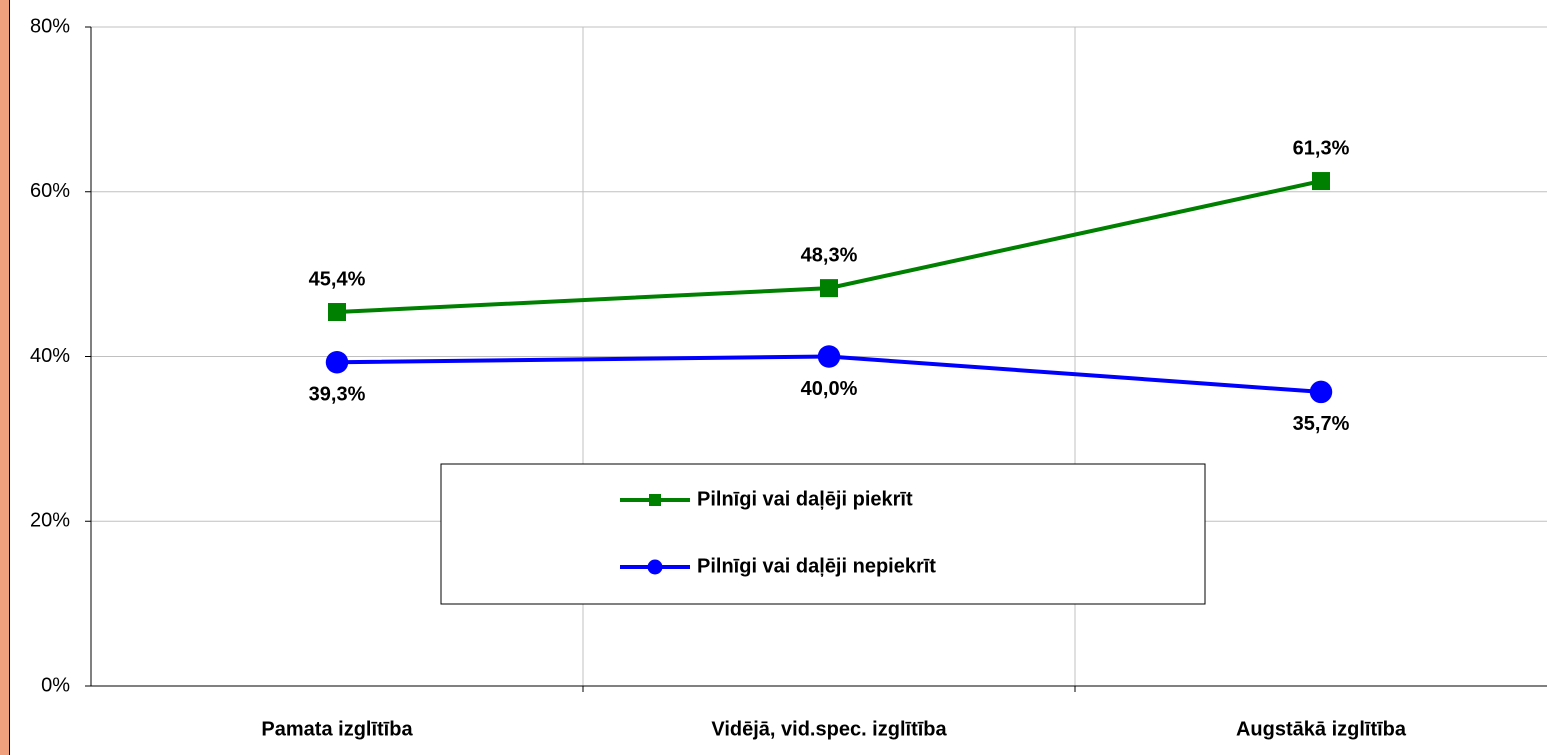 This screenshot has width=1547, height=755. Describe the element at coordinates (9, 377) in the screenshot. I see `side-border` at that location.